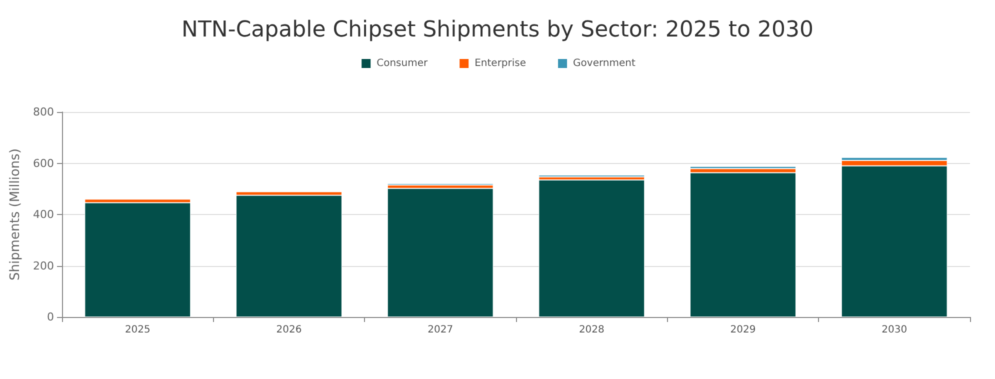 Image resolution: width=995 pixels, height=379 pixels. Describe the element at coordinates (43, 214) in the screenshot. I see `y-tick-label: 400` at that location.